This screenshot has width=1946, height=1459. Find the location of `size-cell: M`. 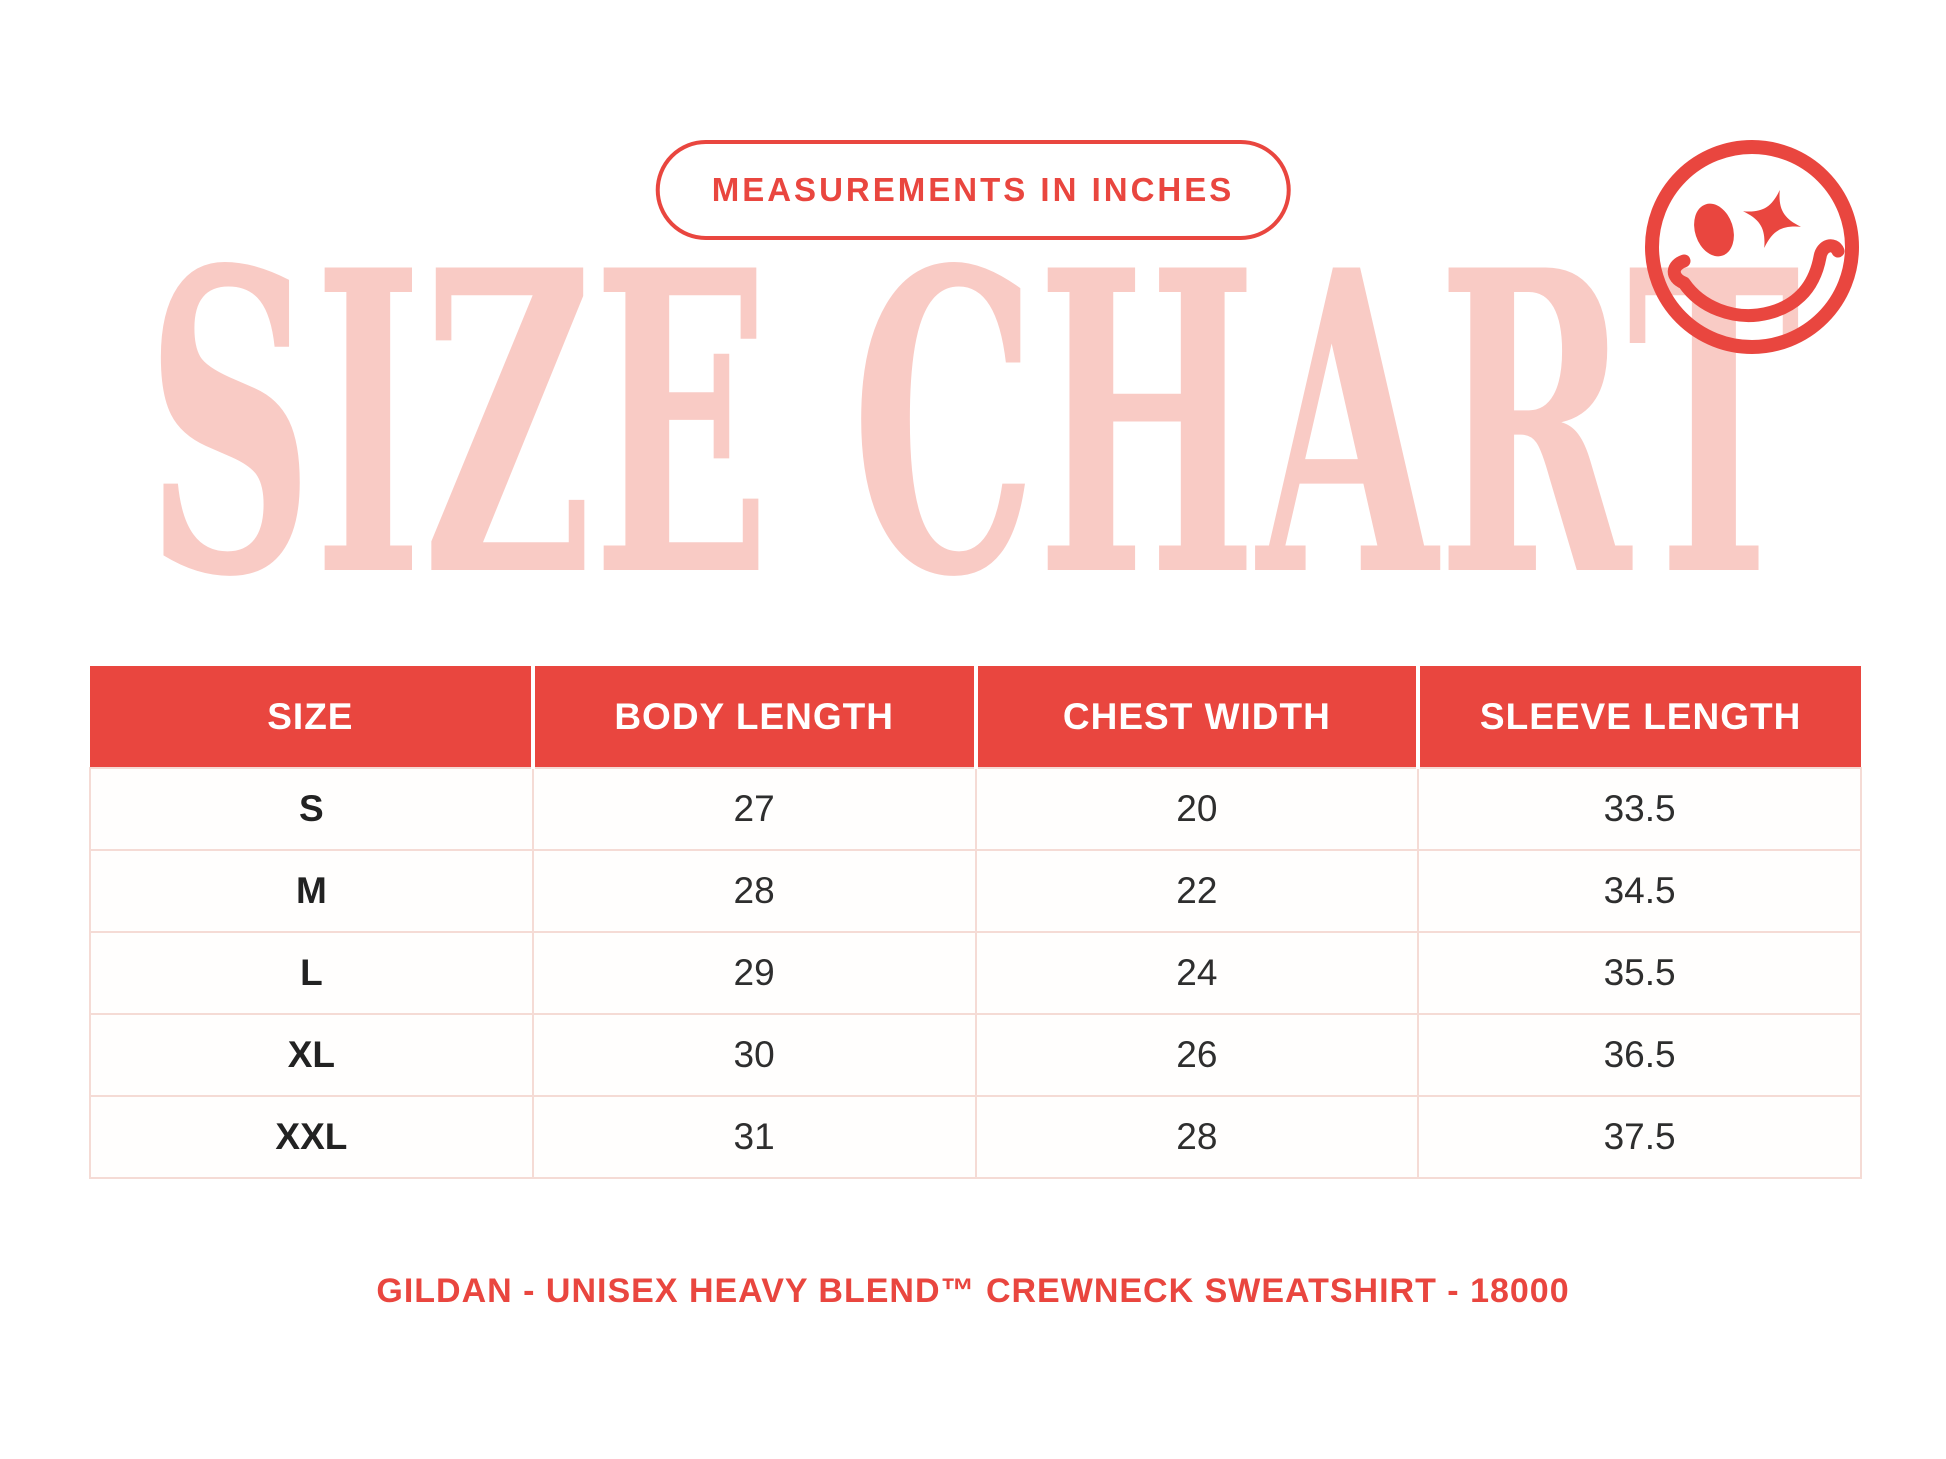

size-cell: M is located at coordinates (311, 891).